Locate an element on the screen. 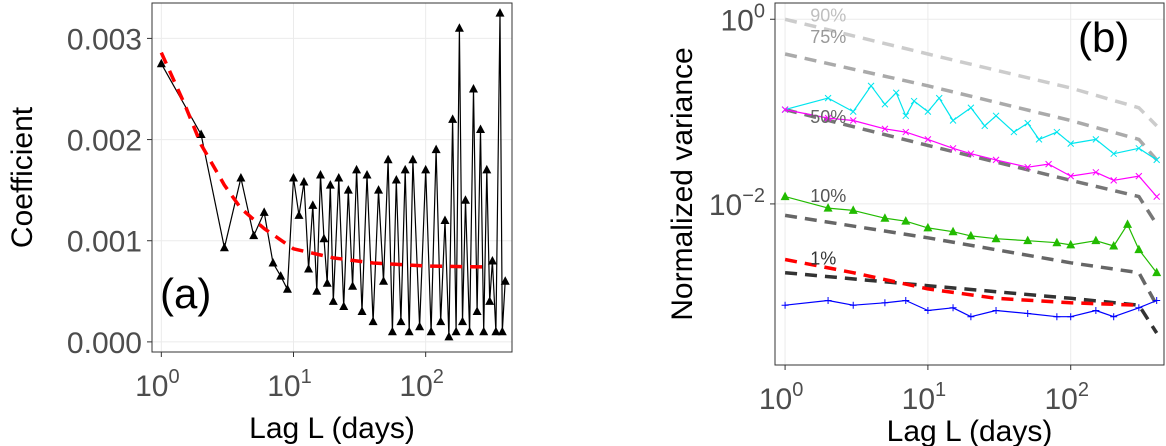 The height and width of the screenshot is (446, 1166). quantile-label: 75% is located at coordinates (828, 37).